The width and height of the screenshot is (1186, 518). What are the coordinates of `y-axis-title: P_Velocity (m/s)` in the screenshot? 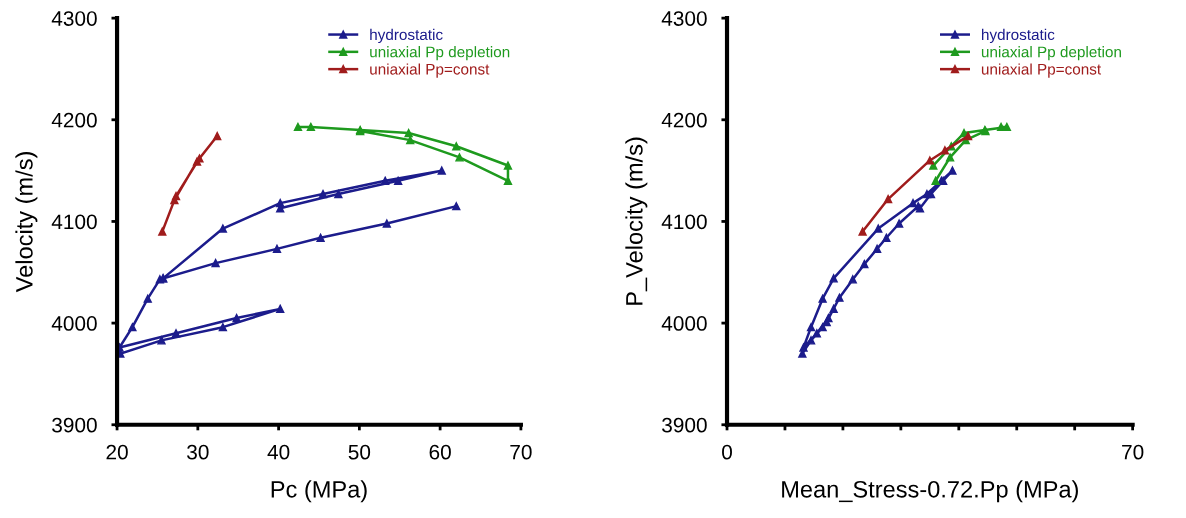 It's located at (636, 221).